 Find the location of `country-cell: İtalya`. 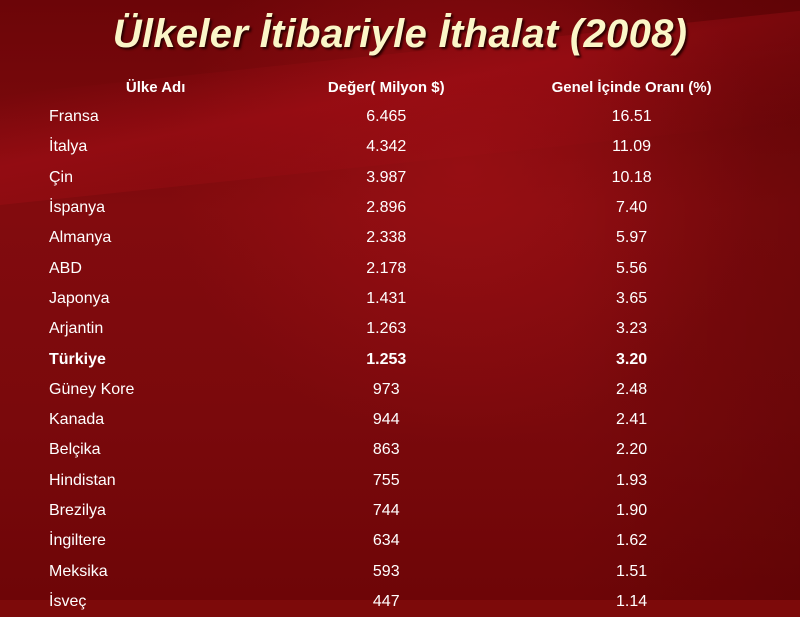

country-cell: İtalya is located at coordinates (68, 147).